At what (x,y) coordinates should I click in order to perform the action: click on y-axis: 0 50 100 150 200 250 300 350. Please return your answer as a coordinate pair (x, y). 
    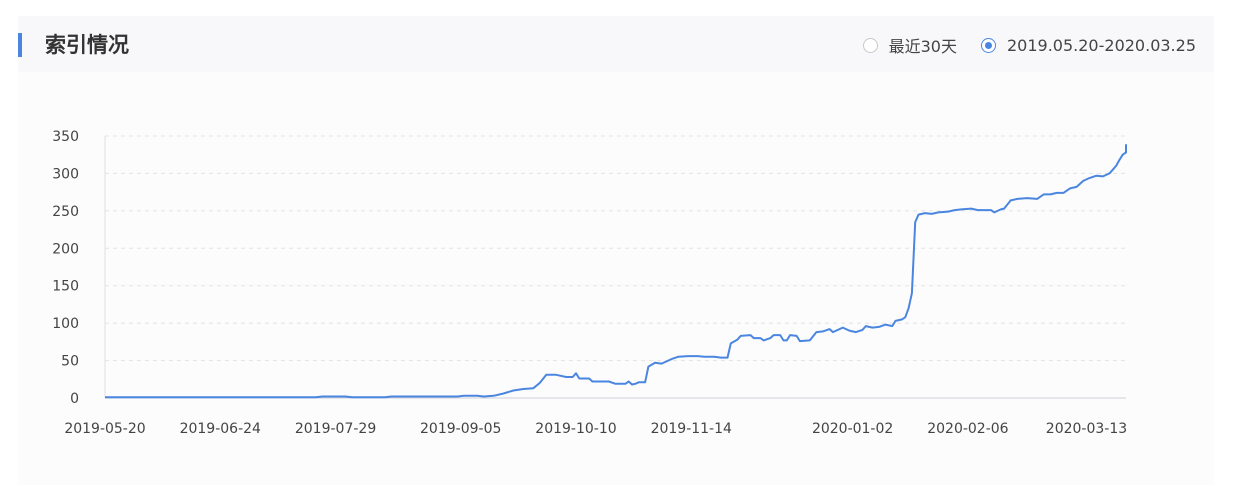
    Looking at the image, I should click on (79, 268).